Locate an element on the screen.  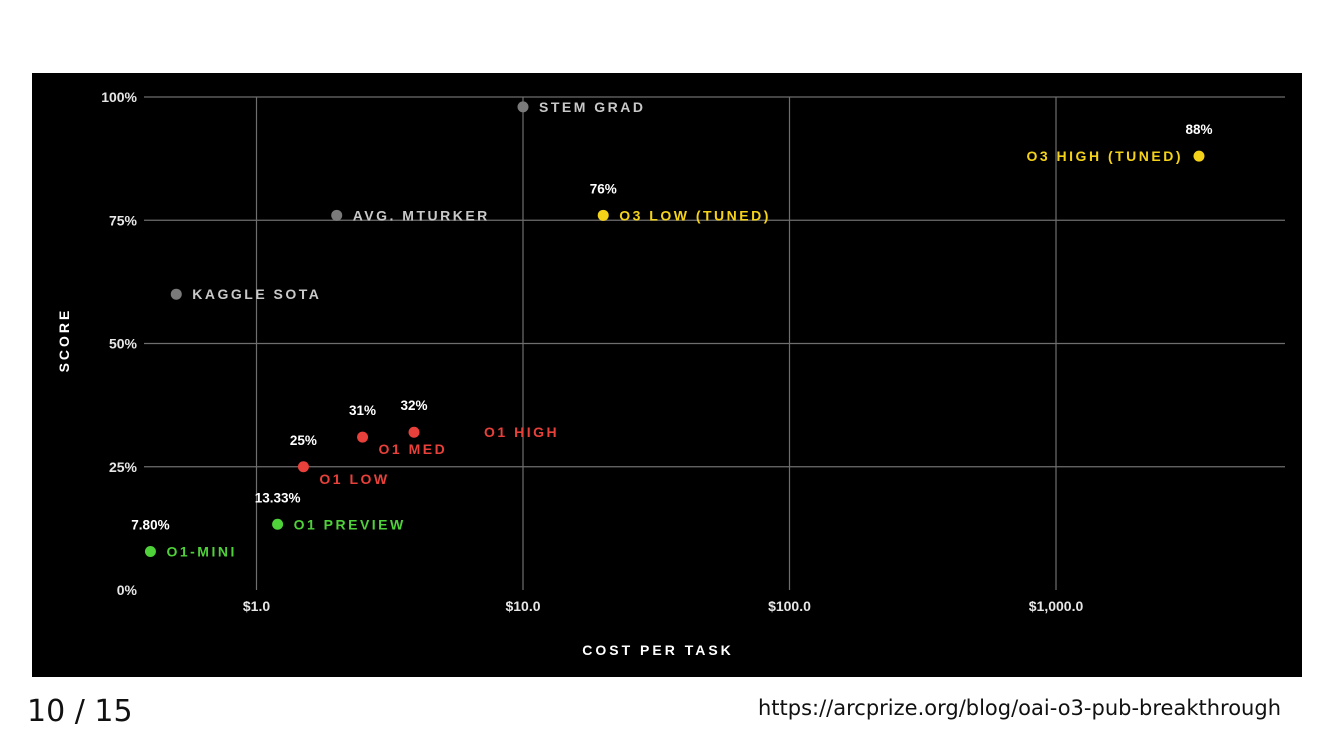
value-label: 25% is located at coordinates (303, 440).